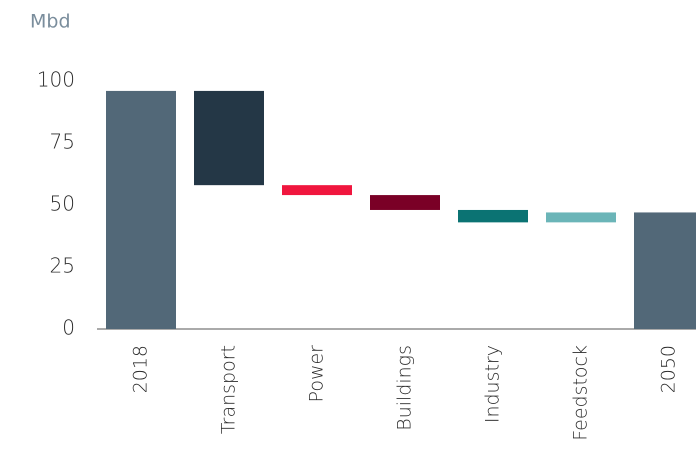 This screenshot has height=457, width=696. What do you see at coordinates (229, 389) in the screenshot?
I see `x-tick-label: Transport` at bounding box center [229, 389].